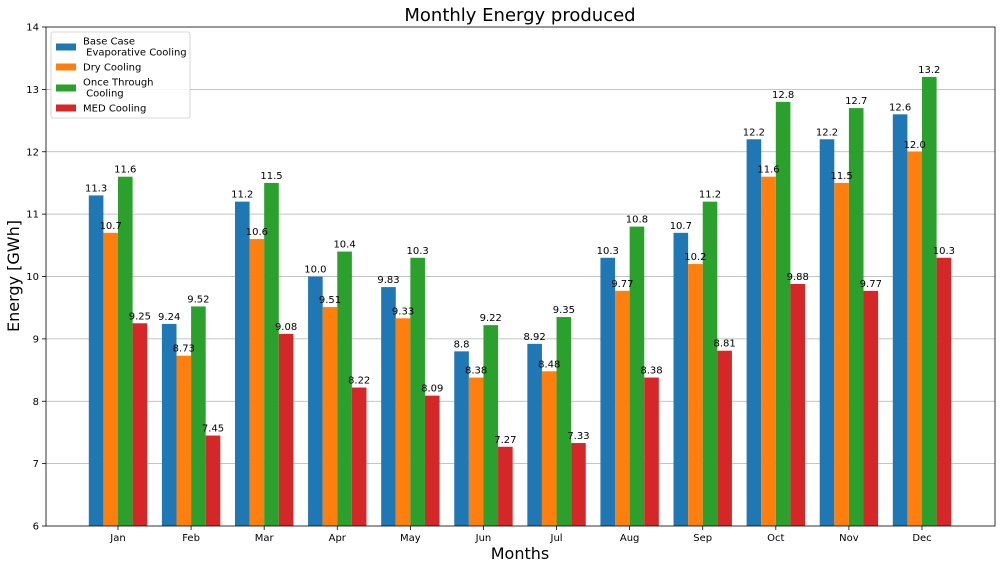 This screenshot has width=1000, height=568. I want to click on y-tick-label: 13, so click(32, 90).